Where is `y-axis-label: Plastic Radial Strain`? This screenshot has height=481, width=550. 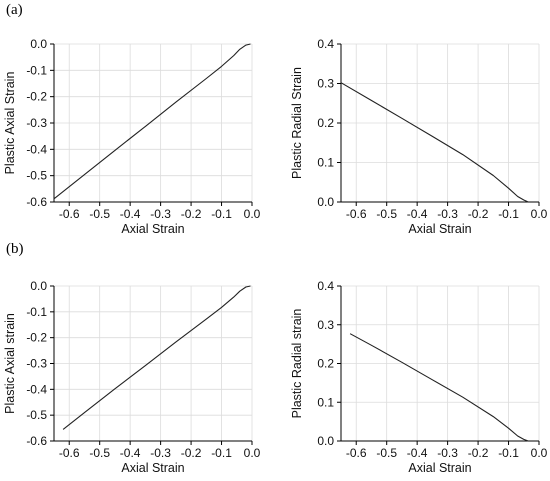 y-axis-label: Plastic Radial Strain is located at coordinates (297, 123).